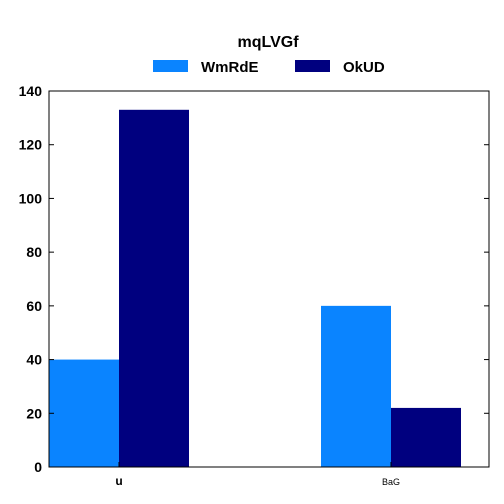  What do you see at coordinates (31, 198) in the screenshot?
I see `y-tick-label-100: 100` at bounding box center [31, 198].